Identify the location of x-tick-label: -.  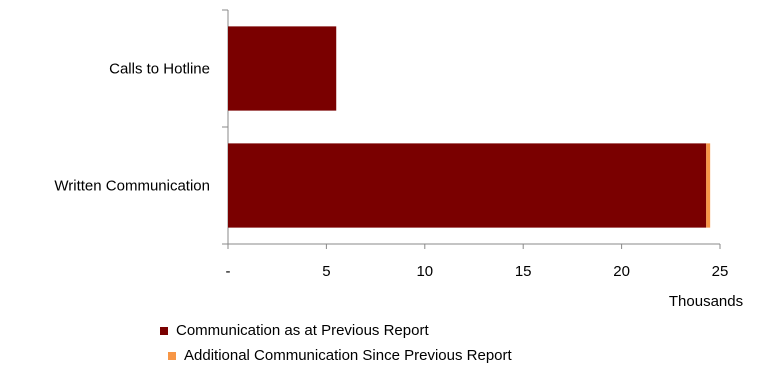
(228, 271).